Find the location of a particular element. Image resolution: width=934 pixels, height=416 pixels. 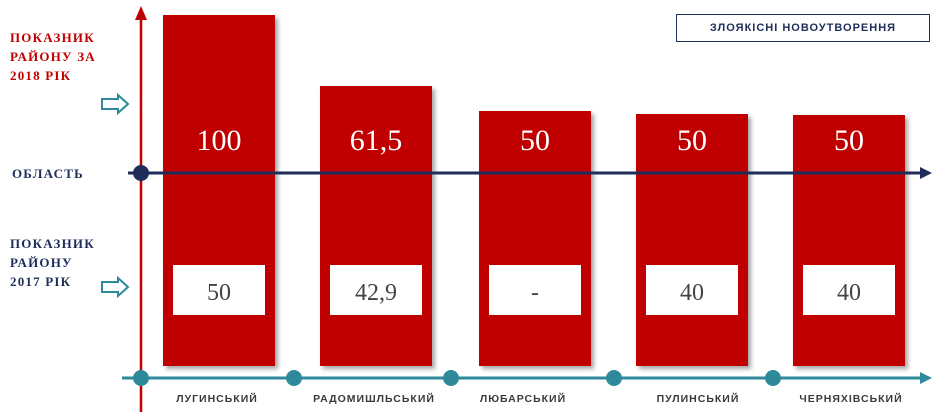

value-2018-3: 50 is located at coordinates (692, 140).